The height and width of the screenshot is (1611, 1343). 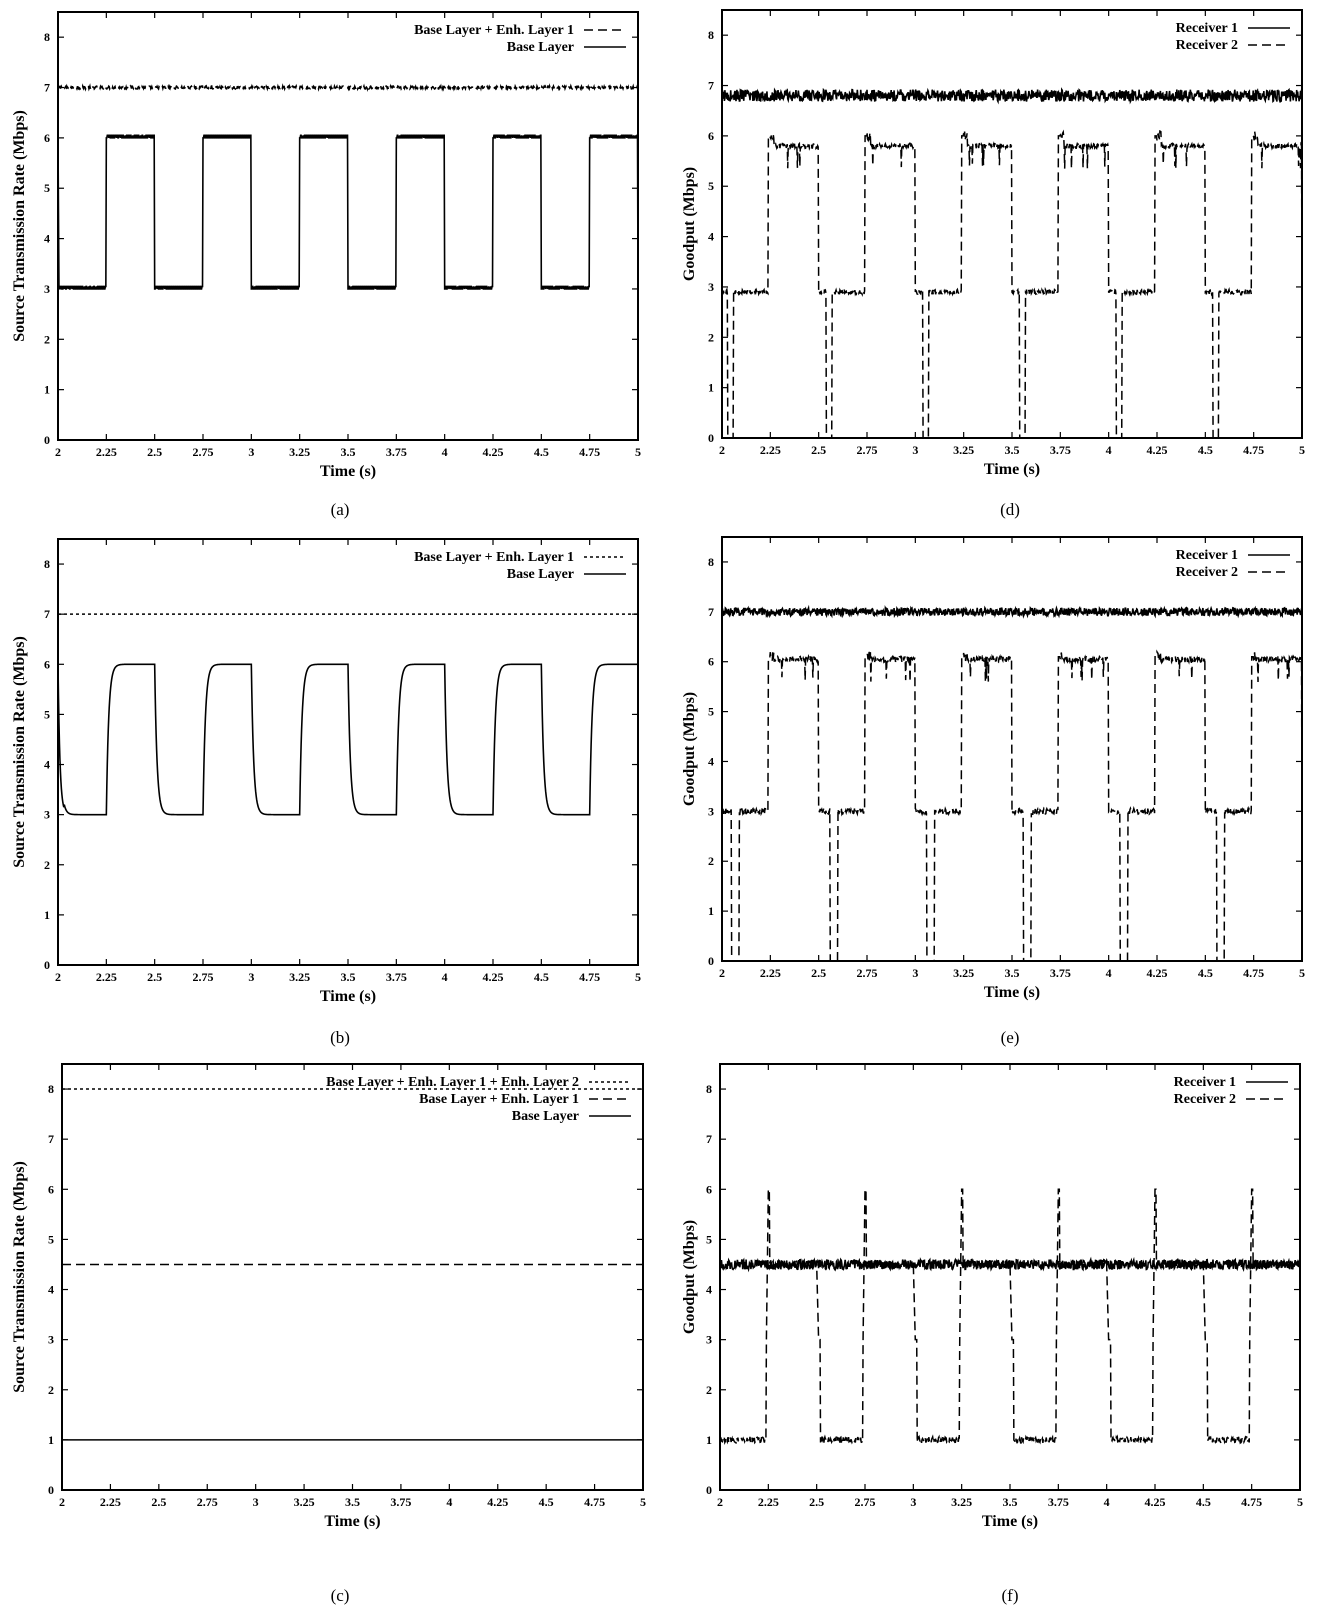 I want to click on y-tick-label: 6, so click(x=709, y=1189).